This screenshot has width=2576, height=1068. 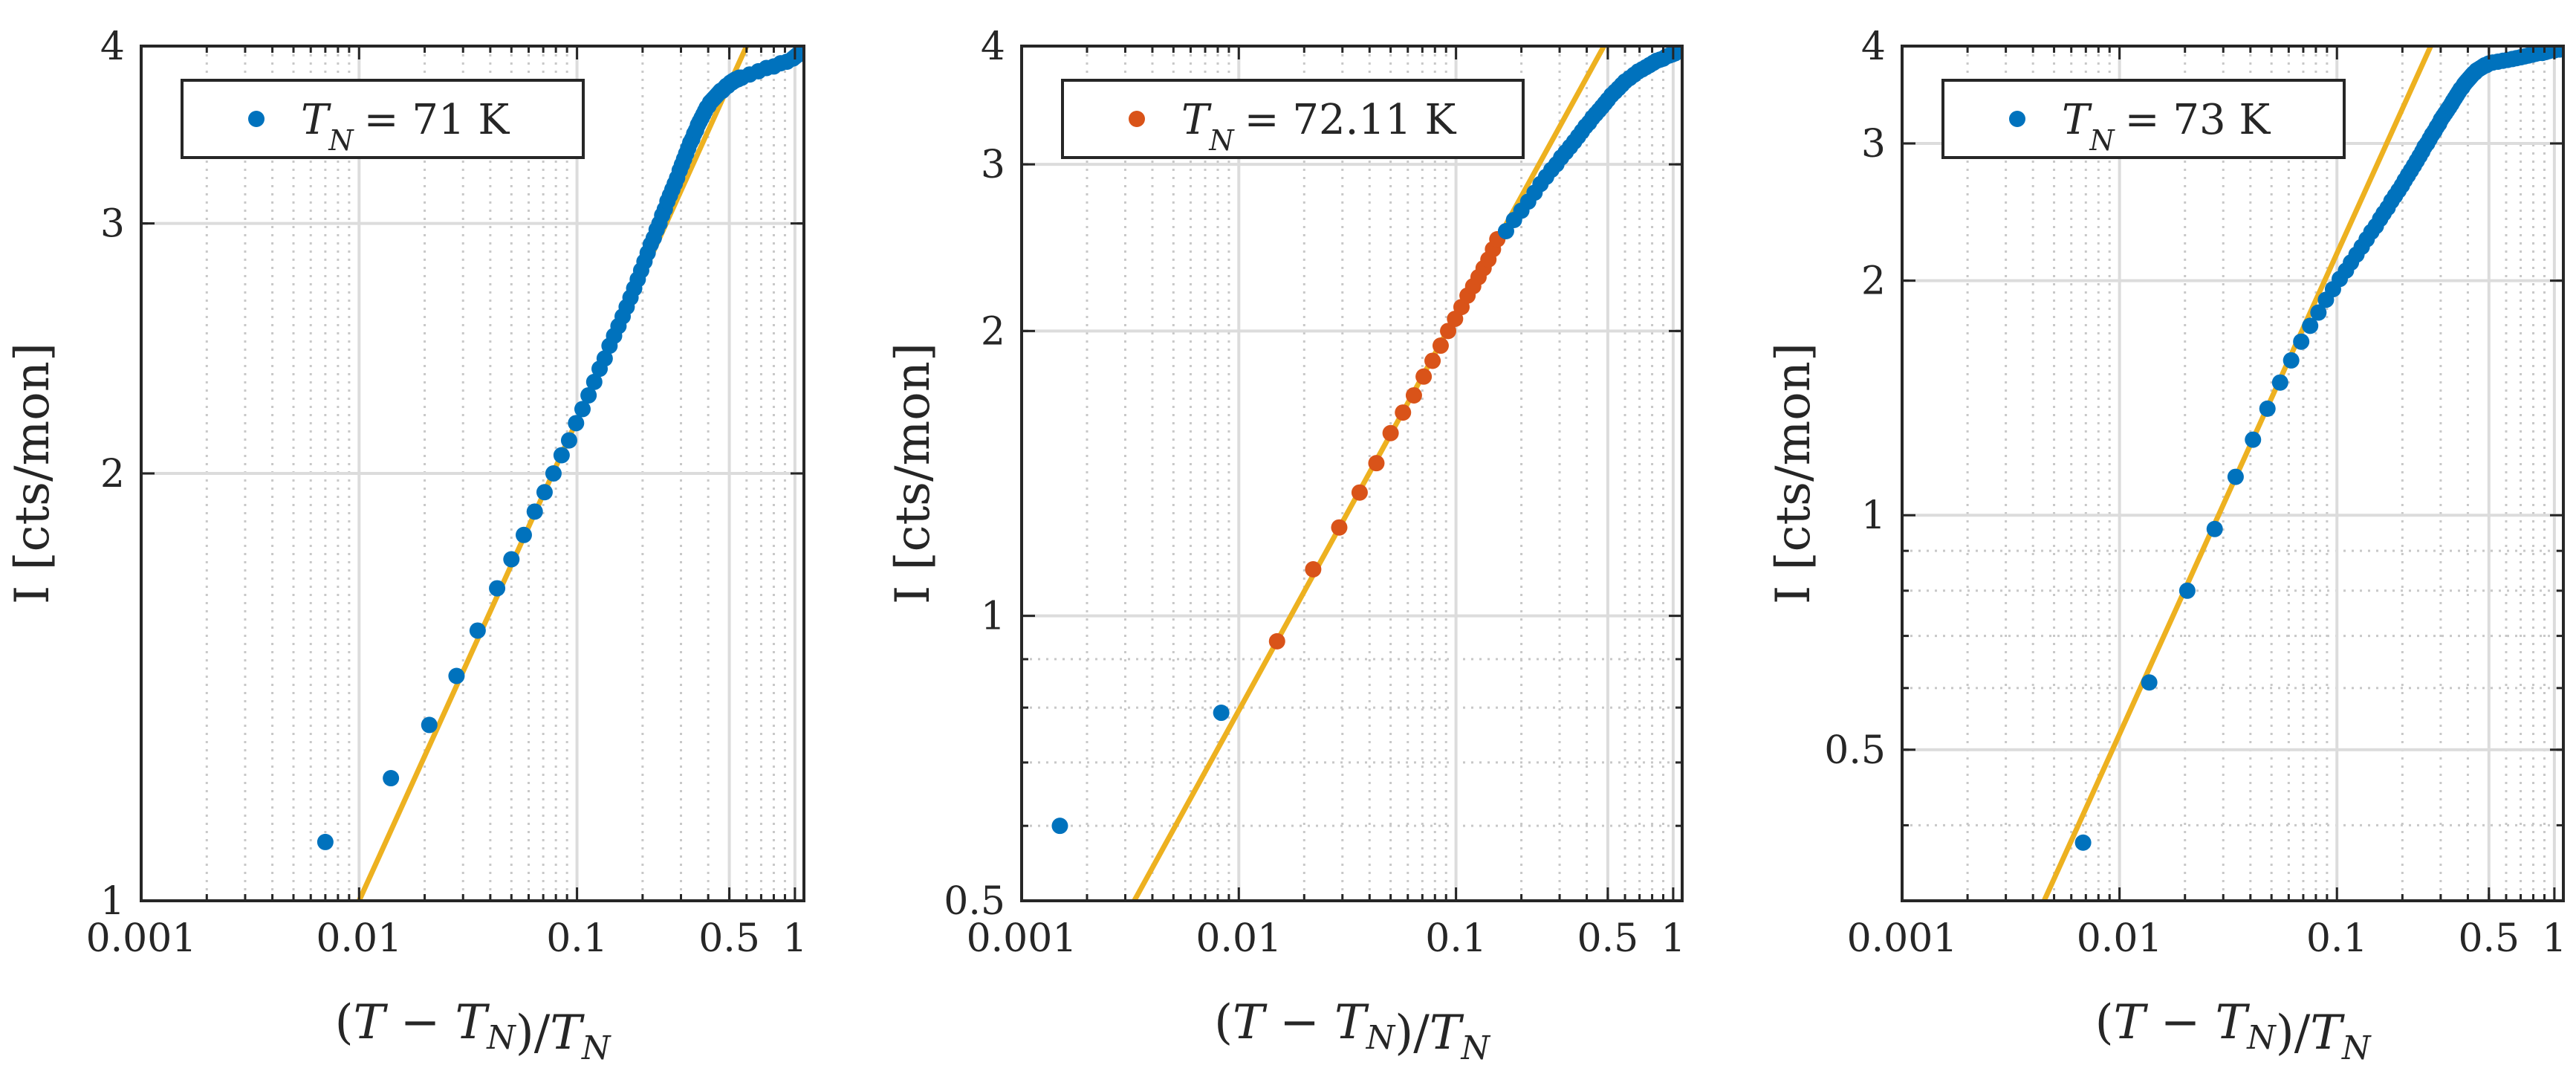 What do you see at coordinates (2198, 120) in the screenshot?
I see `legend-tn-value: = 73 K` at bounding box center [2198, 120].